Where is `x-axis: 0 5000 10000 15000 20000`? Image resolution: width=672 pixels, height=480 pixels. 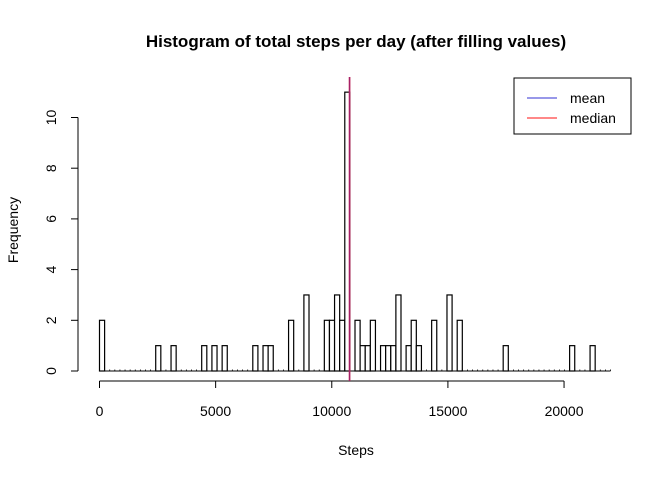 x-axis: 0 5000 10000 15000 20000 is located at coordinates (340, 399).